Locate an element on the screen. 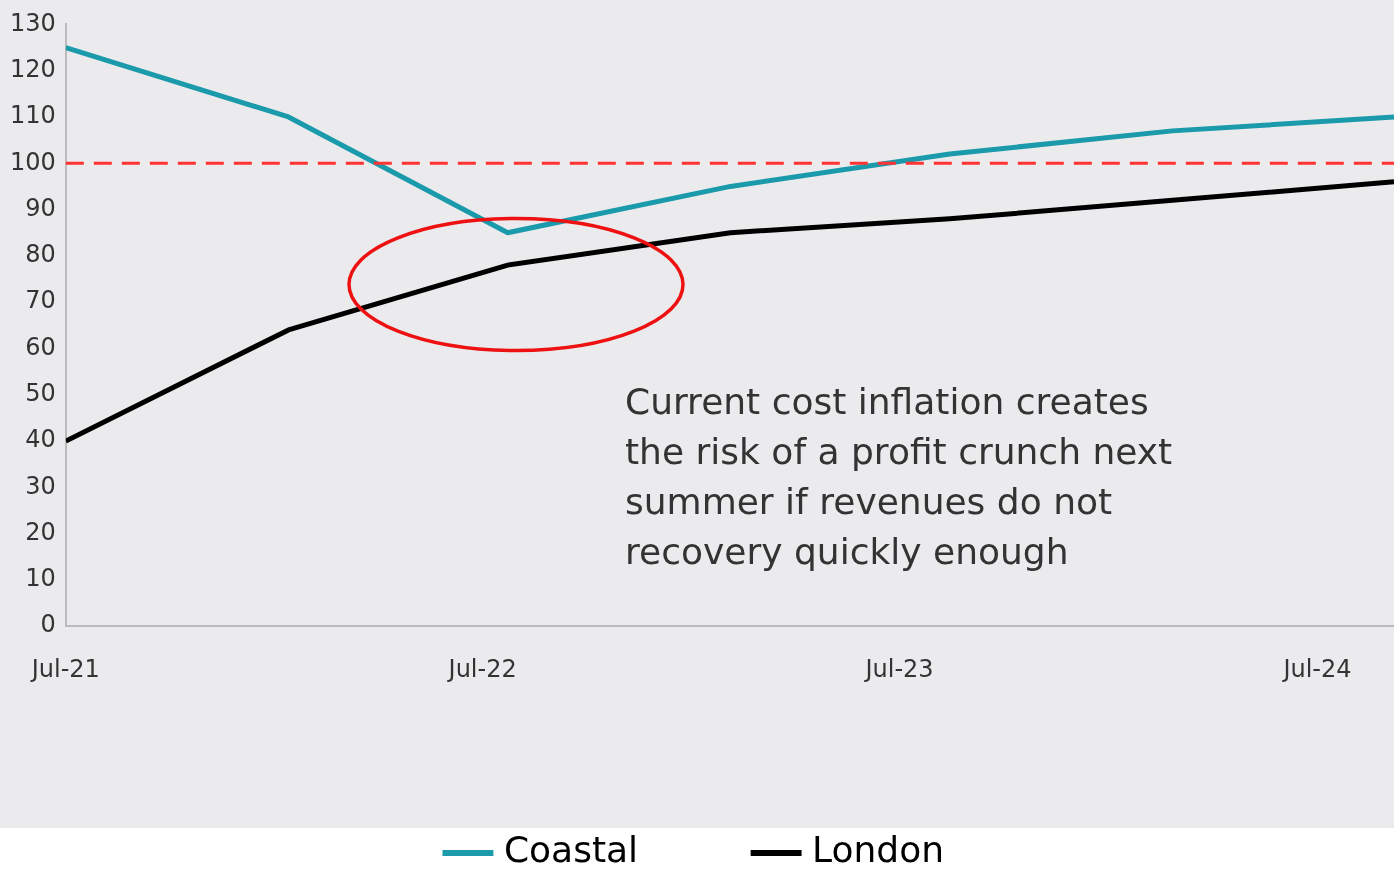 The height and width of the screenshot is (881, 1394). x-tick-label: Jul-21 is located at coordinates (64, 668).